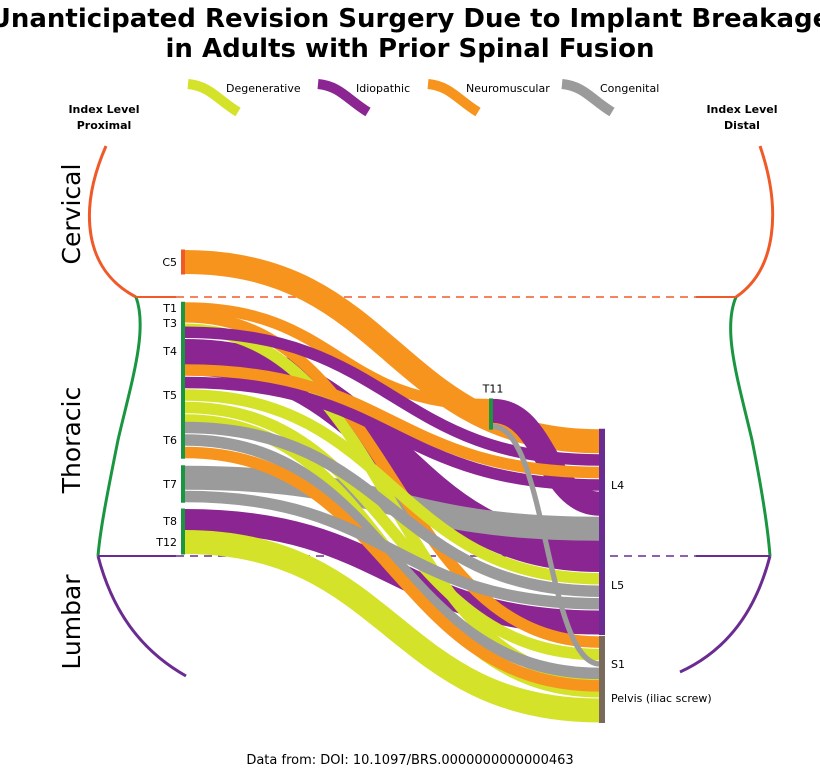 This screenshot has width=820, height=768. I want to click on node-label-t7: T7, so click(169, 484).